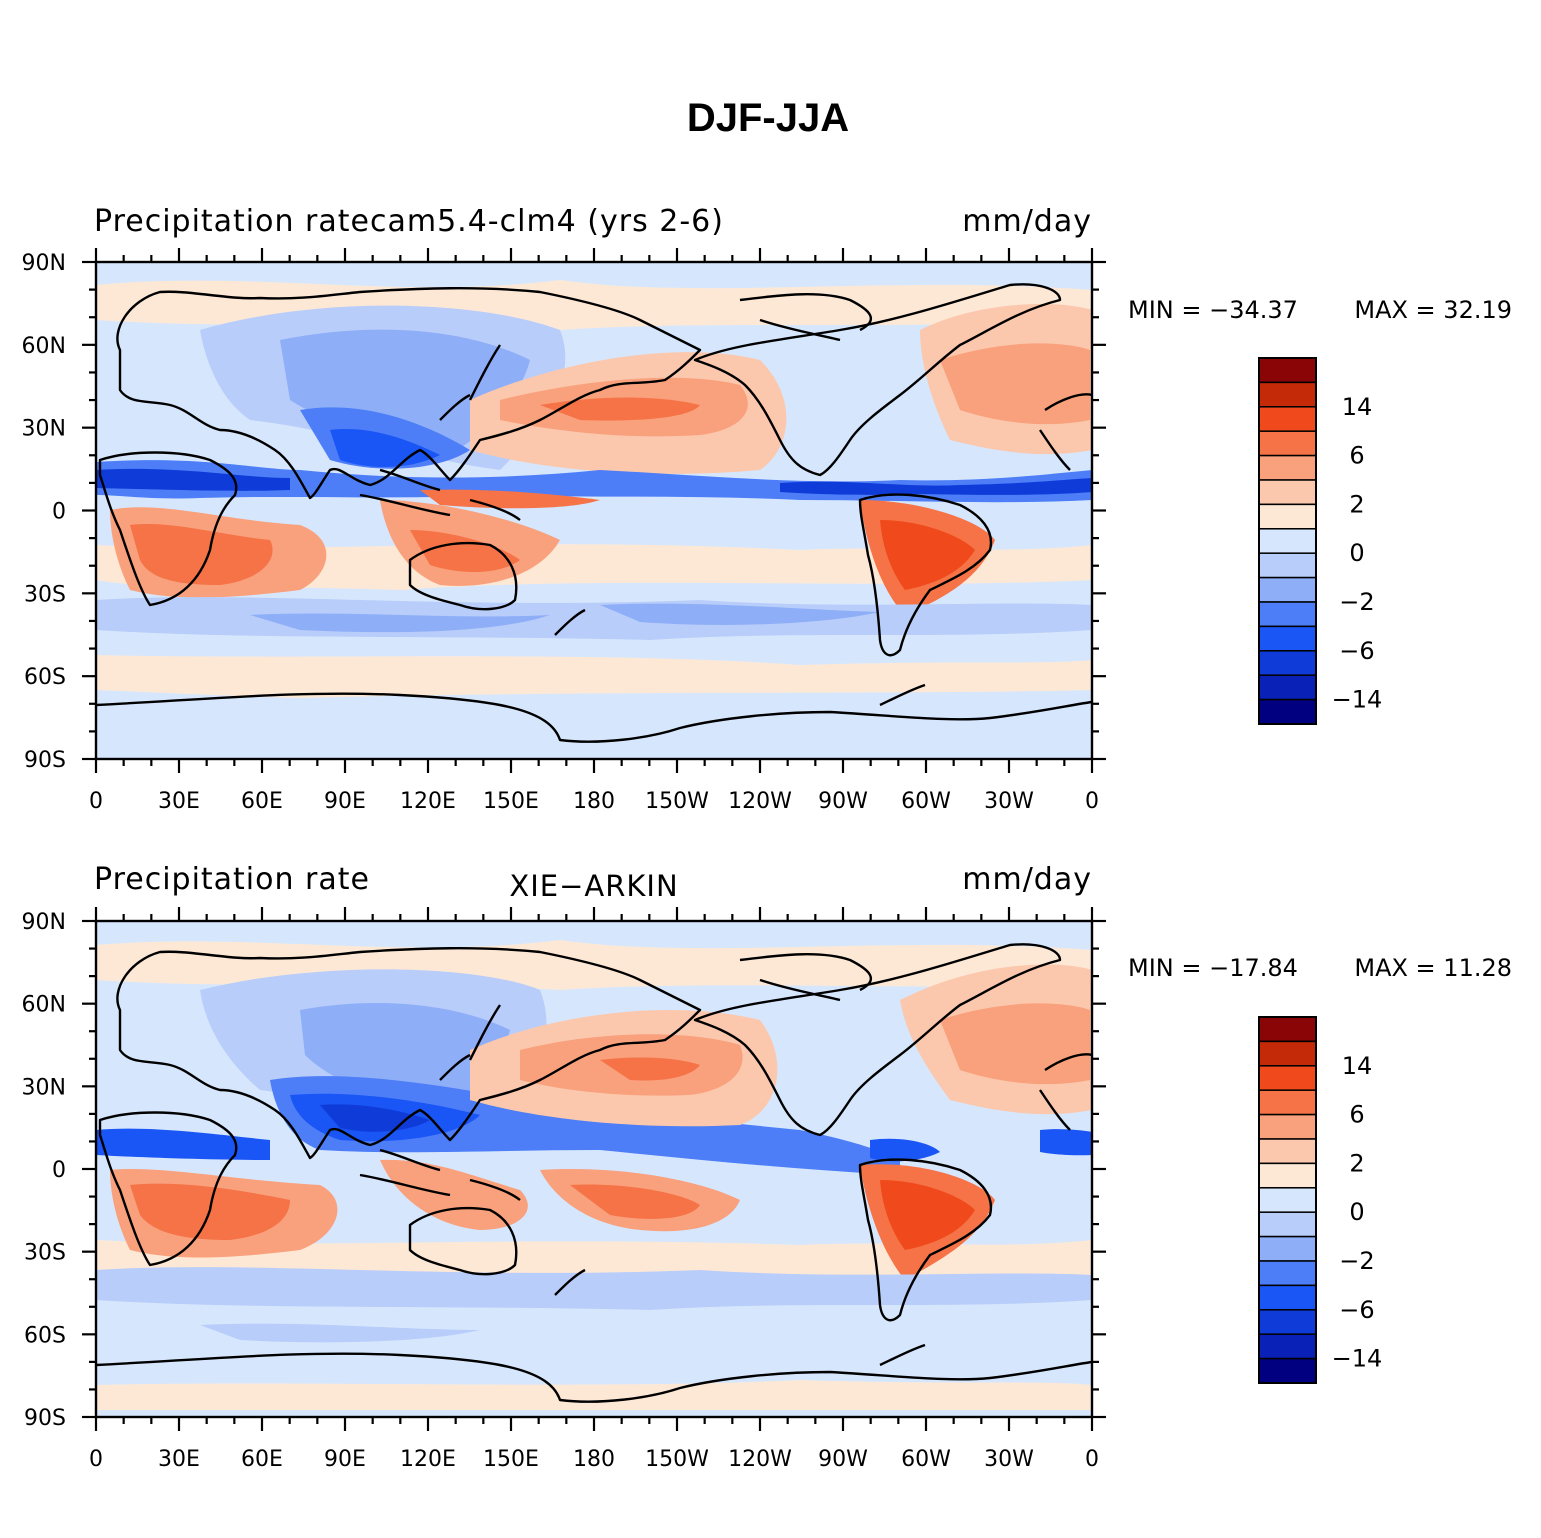 The height and width of the screenshot is (1538, 1541). What do you see at coordinates (1213, 310) in the screenshot?
I see `min-label: MIN = −34.37` at bounding box center [1213, 310].